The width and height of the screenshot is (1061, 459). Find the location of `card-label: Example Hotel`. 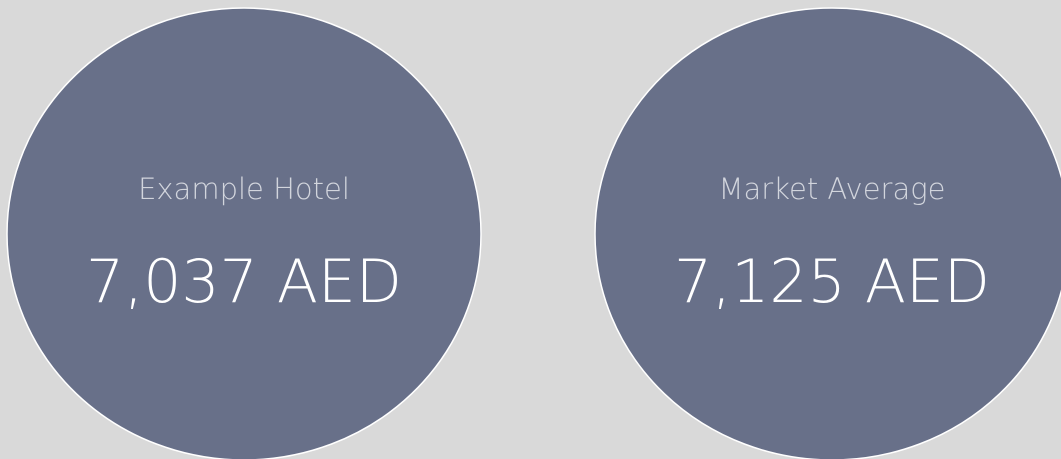

card-label: Example Hotel is located at coordinates (244, 189).